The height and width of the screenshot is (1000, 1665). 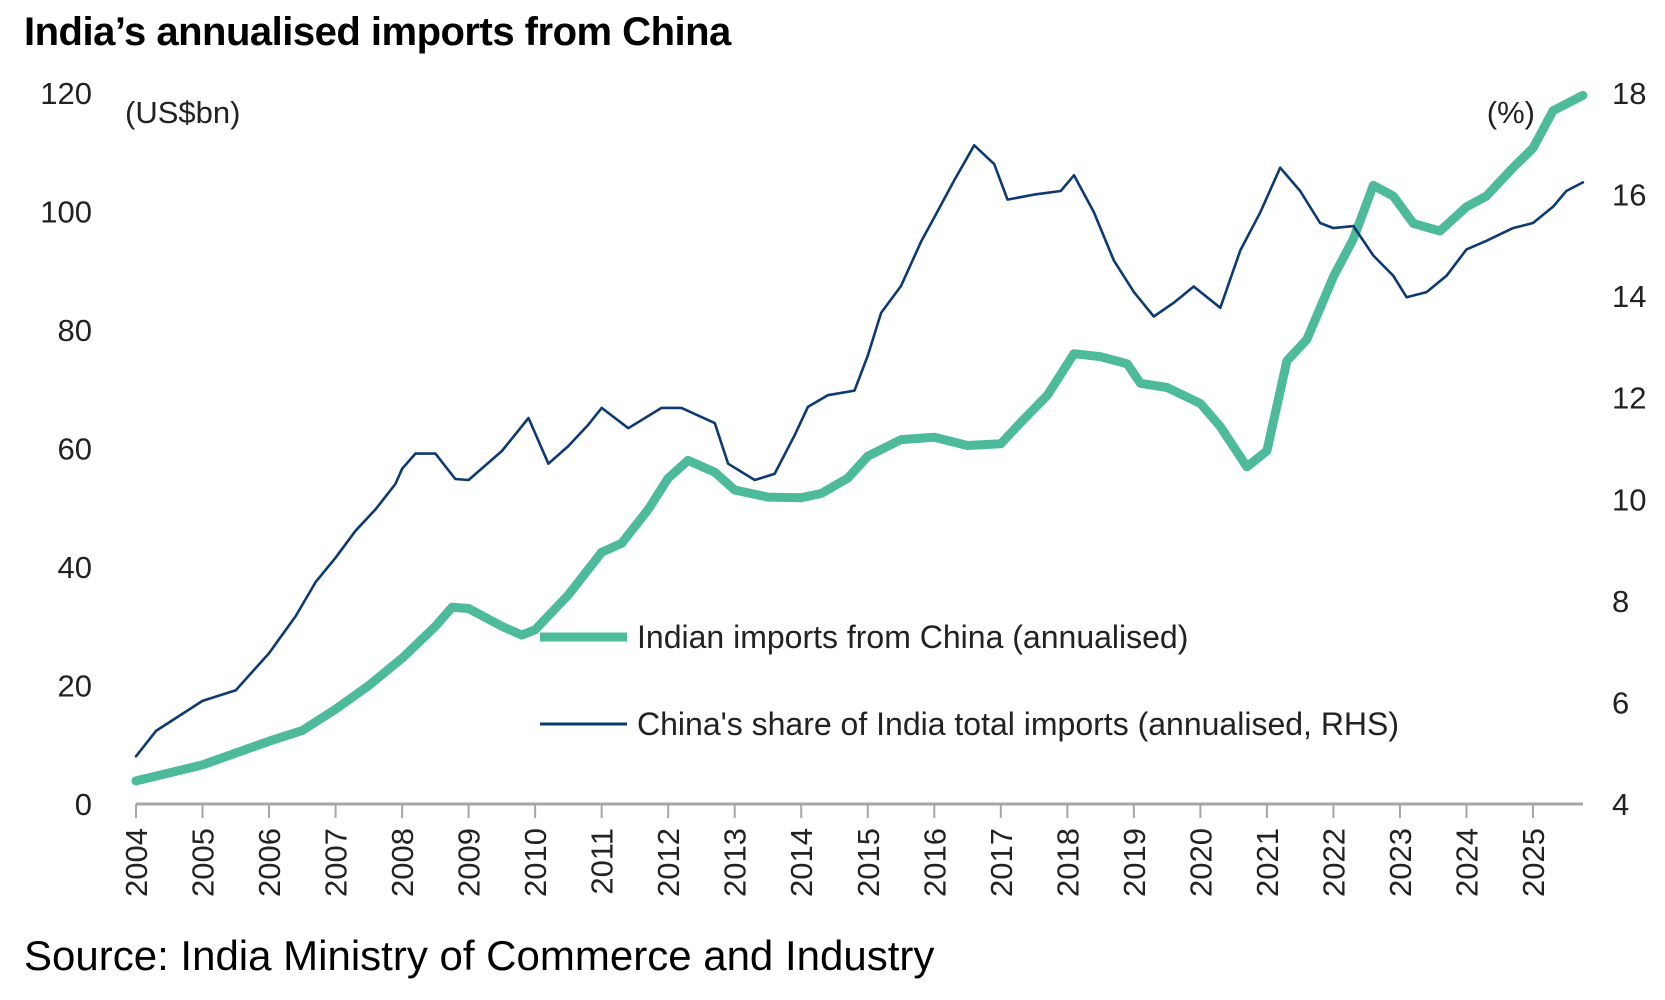 I want to click on y-right-tick-label: 10, so click(x=1629, y=499).